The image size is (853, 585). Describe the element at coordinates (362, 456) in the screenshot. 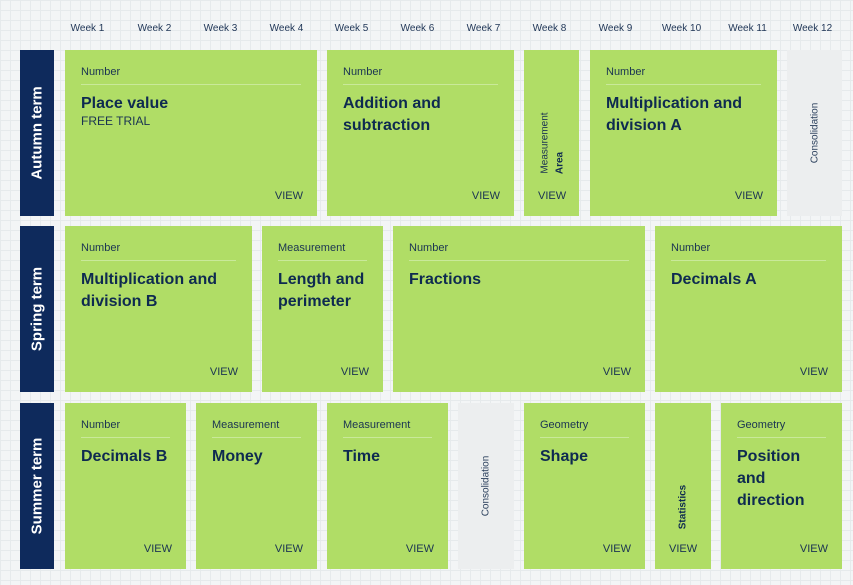

I see `block-title: Time` at that location.